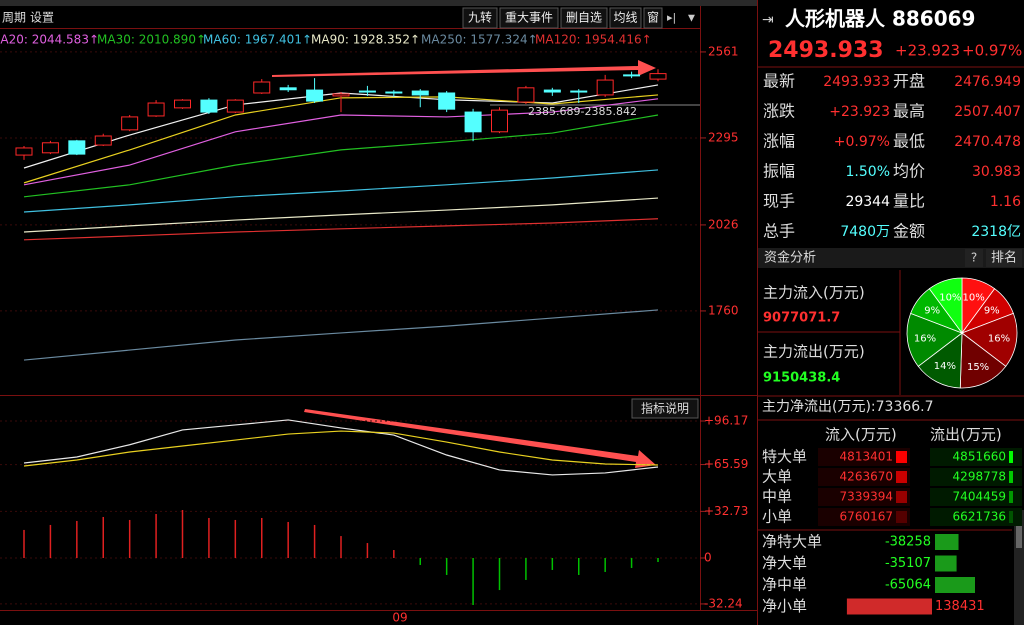 The image size is (1024, 625). I want to click on ma-legend: MA60: 1967.401↑, so click(257, 40).